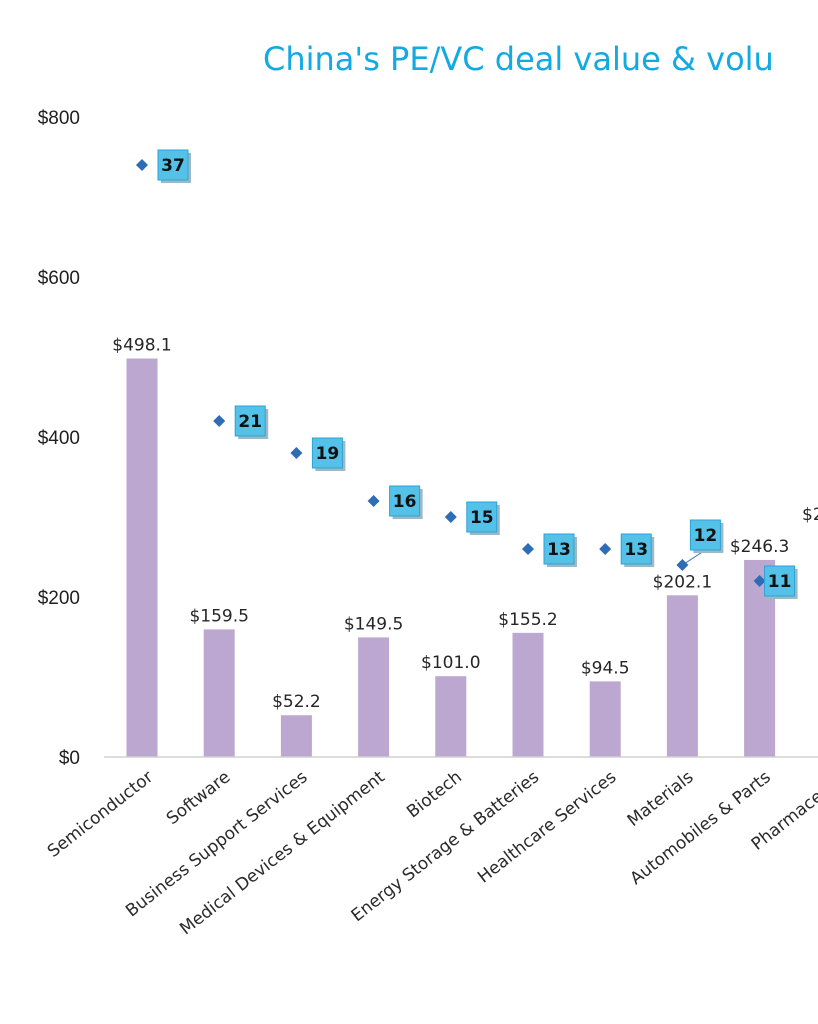 The width and height of the screenshot is (818, 1024). I want to click on count-label: 21, so click(250, 422).